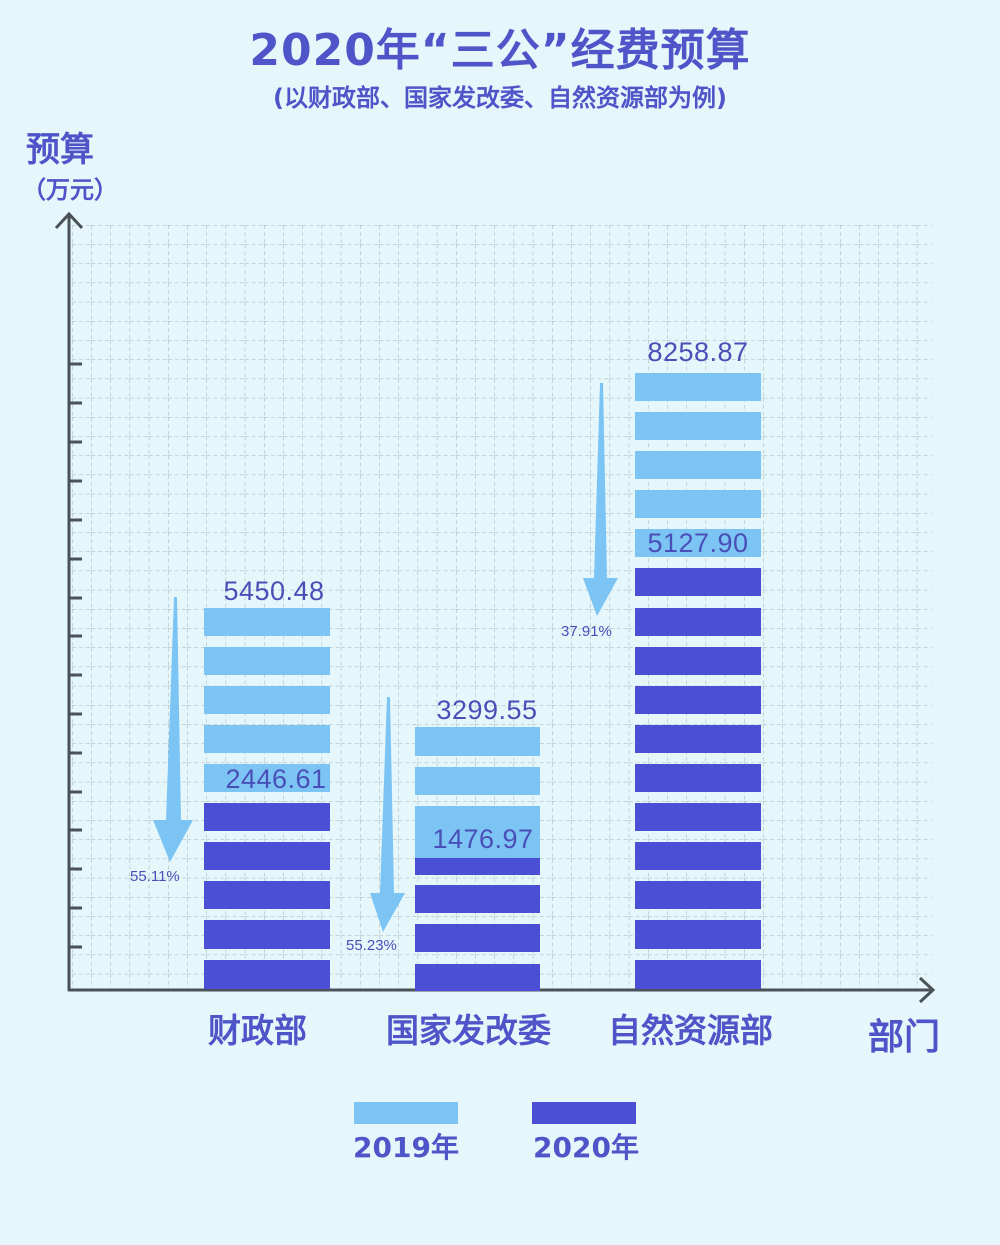  Describe the element at coordinates (155, 876) in the screenshot. I see `decrease-pct-caizhengbu: 55.11%` at that location.